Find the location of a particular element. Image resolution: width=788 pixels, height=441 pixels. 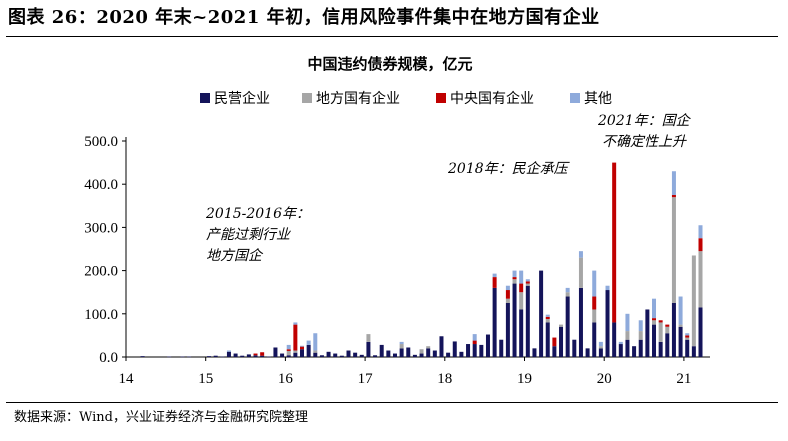

annotation-line: 2018年：民企承压 is located at coordinates (509, 169).